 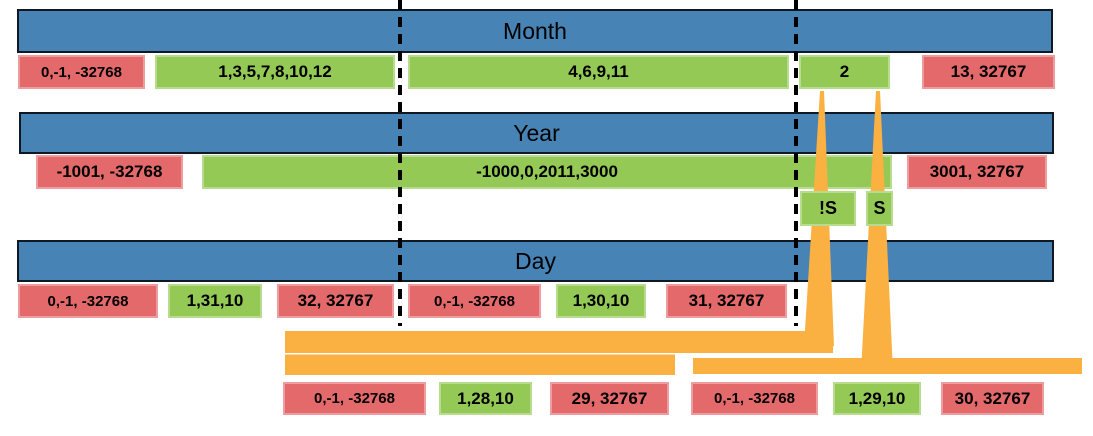 What do you see at coordinates (754, 398) in the screenshot?
I see `feb-leap-class-invalid-low: 0,-1, -32768` at bounding box center [754, 398].